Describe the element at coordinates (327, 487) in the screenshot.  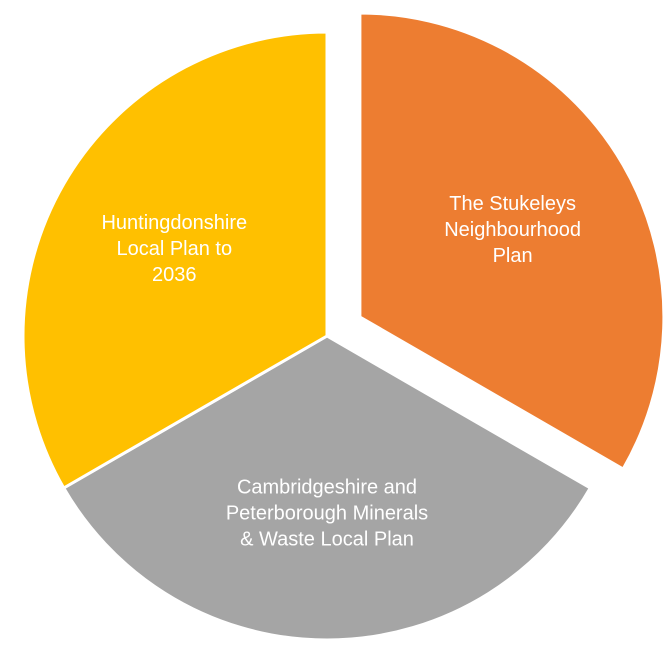
I see `pie-slice-label-line: Cambridgeshire and` at that location.